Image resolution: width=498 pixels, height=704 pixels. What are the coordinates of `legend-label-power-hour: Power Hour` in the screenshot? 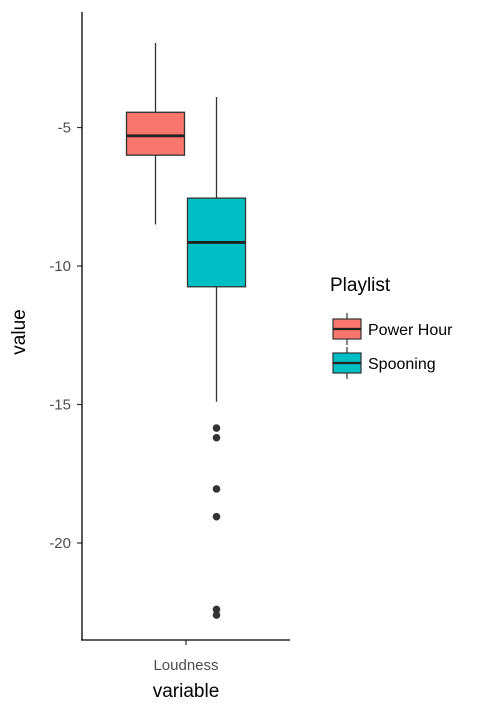 It's located at (410, 330).